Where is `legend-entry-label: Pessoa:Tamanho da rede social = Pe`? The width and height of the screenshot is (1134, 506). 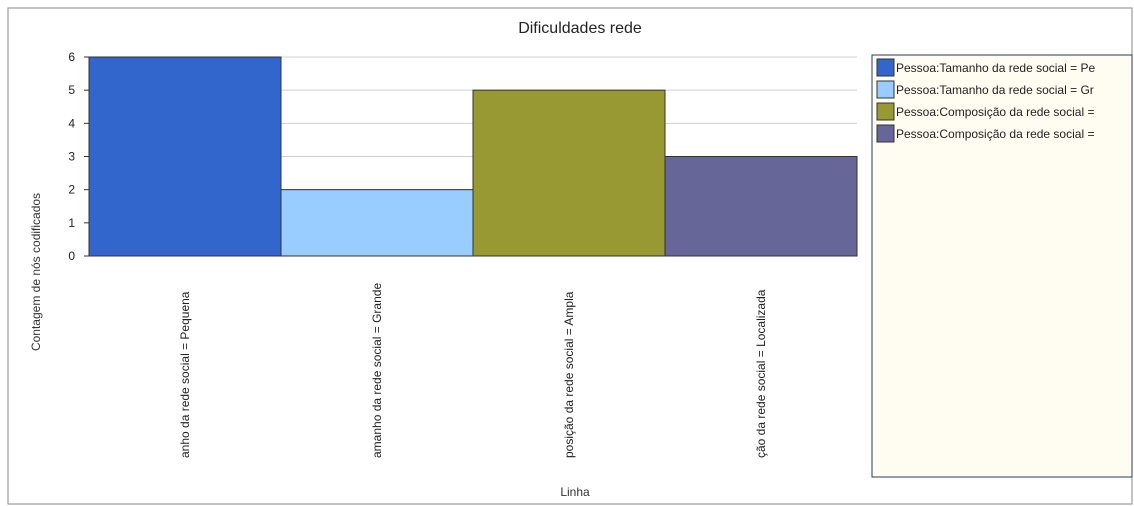
legend-entry-label: Pessoa:Tamanho da rede social = Pe is located at coordinates (995, 68).